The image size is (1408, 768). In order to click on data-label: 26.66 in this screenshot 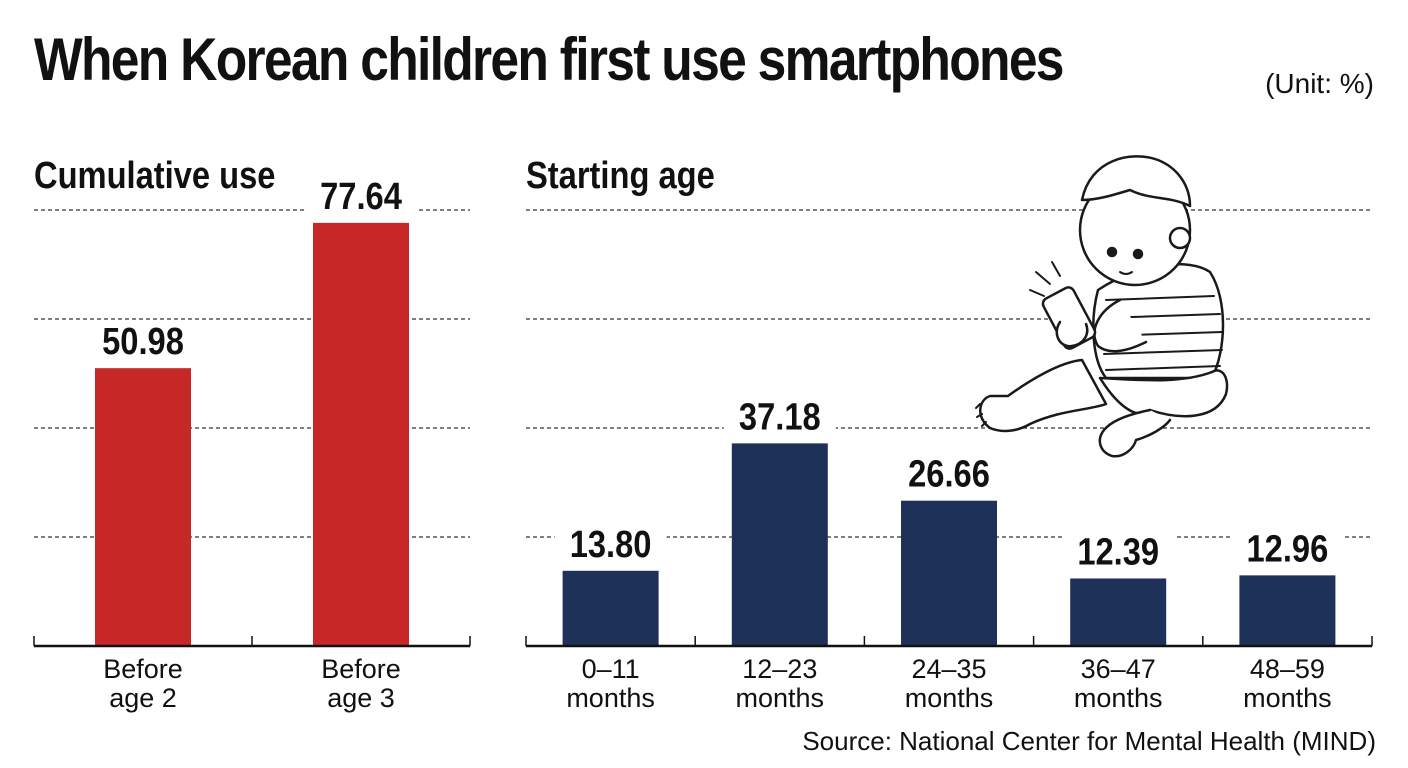, I will do `click(949, 473)`.